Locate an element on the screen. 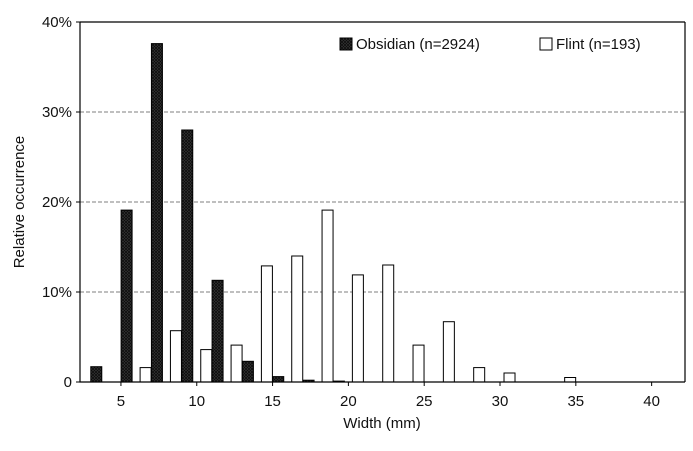  legend-swatch-obsidian is located at coordinates (346, 44).